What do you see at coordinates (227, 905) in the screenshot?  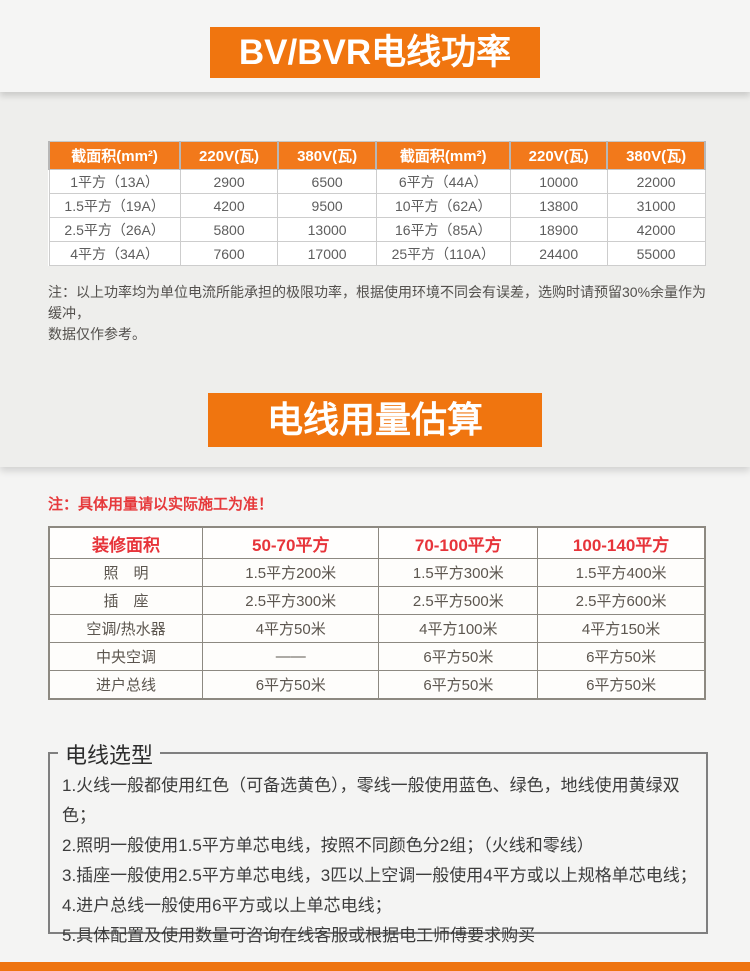 I see `wire-selection-item: 4.进户总线一般使用6平方或以上单芯电线；` at bounding box center [227, 905].